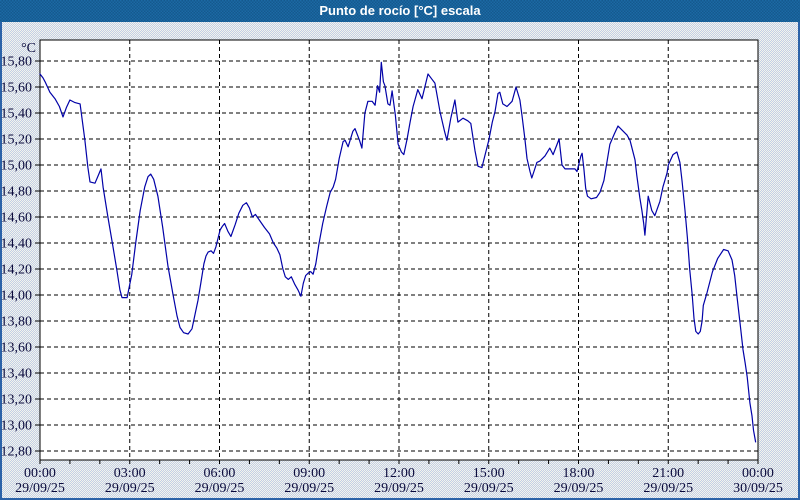  What do you see at coordinates (17, 192) in the screenshot?
I see `y-tick-label: 14,80` at bounding box center [17, 192].